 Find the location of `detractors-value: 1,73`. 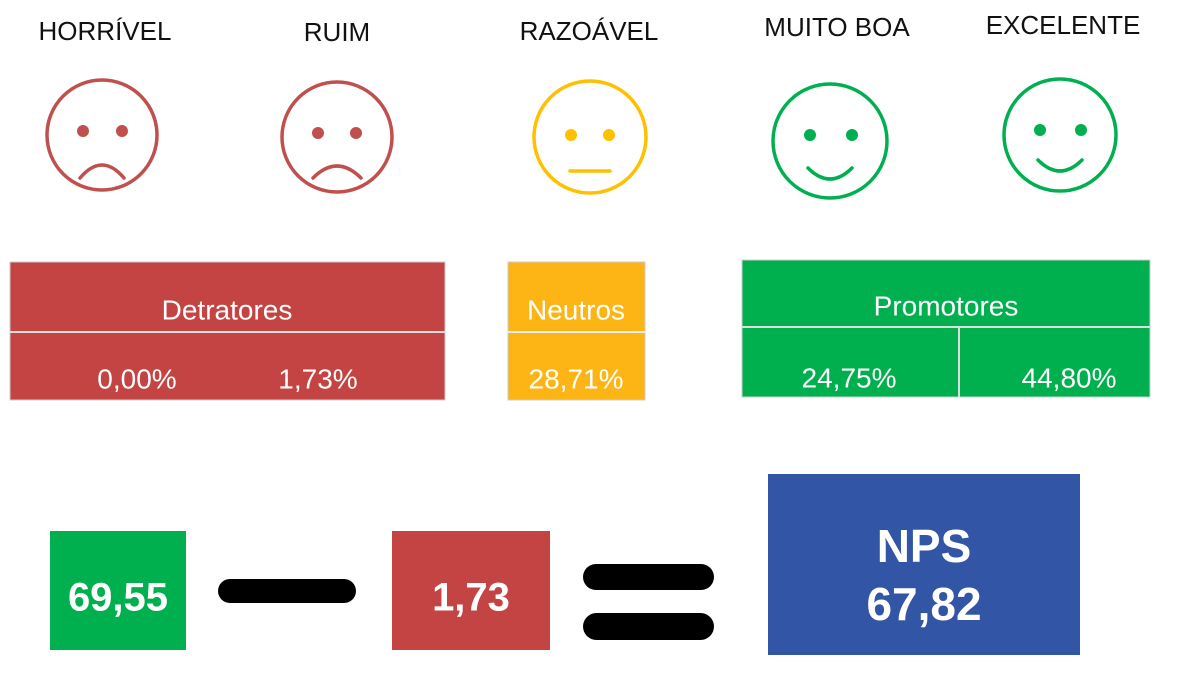

detractors-value: 1,73 is located at coordinates (471, 598).